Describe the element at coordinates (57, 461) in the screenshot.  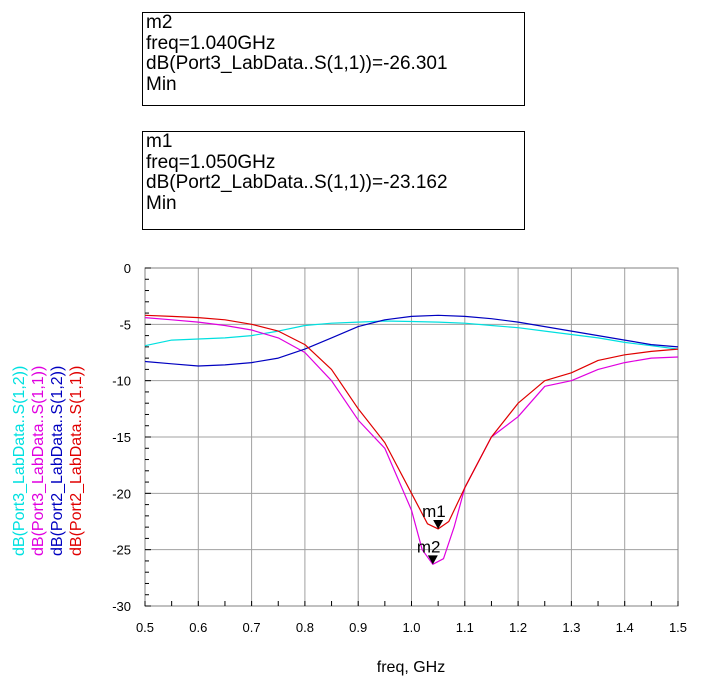
I see `legend-entry: dB(Port2_LabData..S(1,2))` at that location.